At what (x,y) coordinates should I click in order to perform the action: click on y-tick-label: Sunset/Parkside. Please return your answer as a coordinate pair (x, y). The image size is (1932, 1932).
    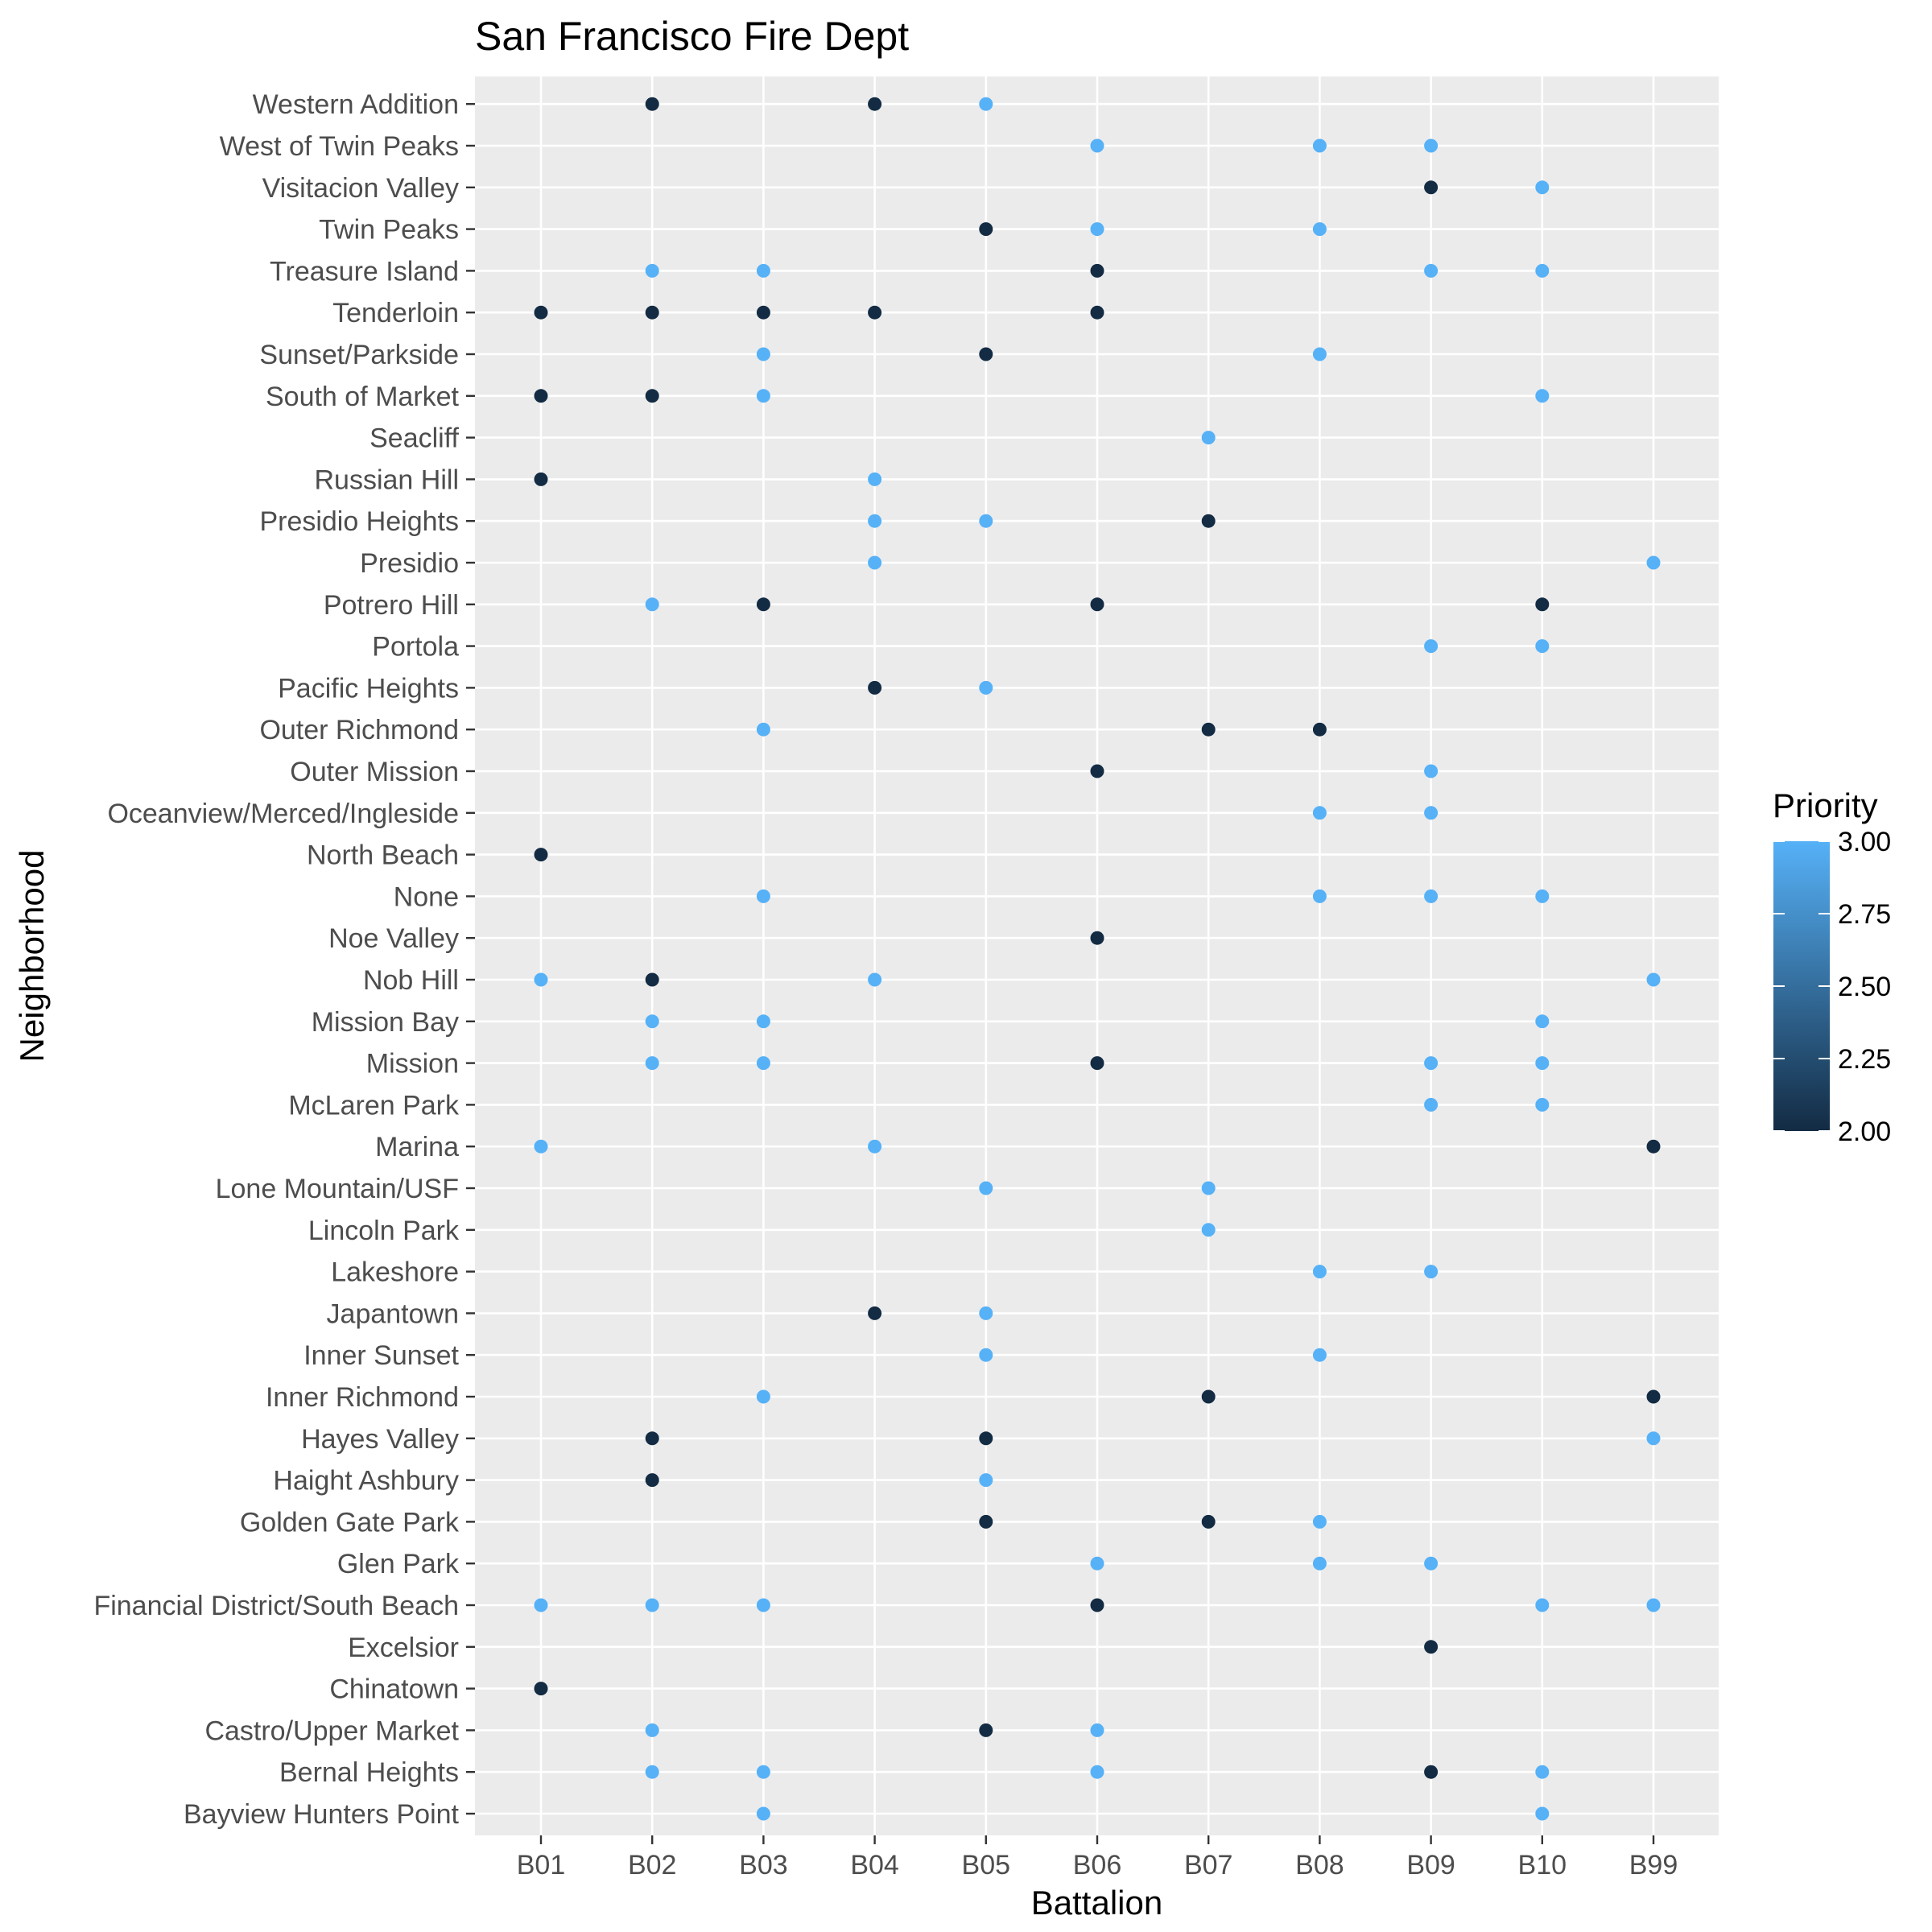
    Looking at the image, I should click on (359, 355).